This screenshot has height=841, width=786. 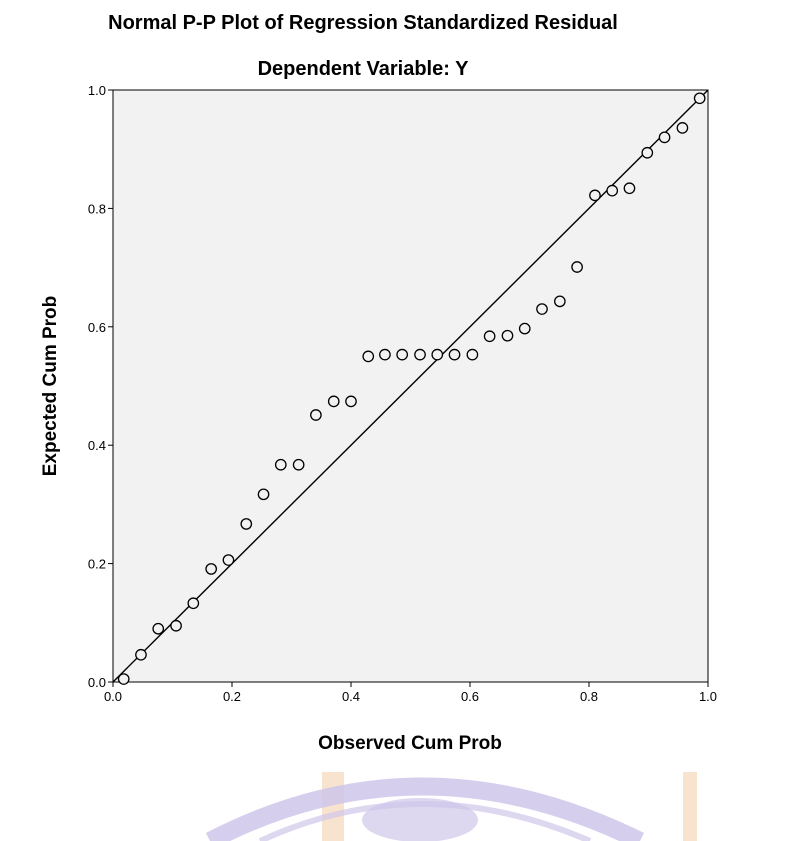 I want to click on y-tick-label: 0.2, so click(x=97, y=564).